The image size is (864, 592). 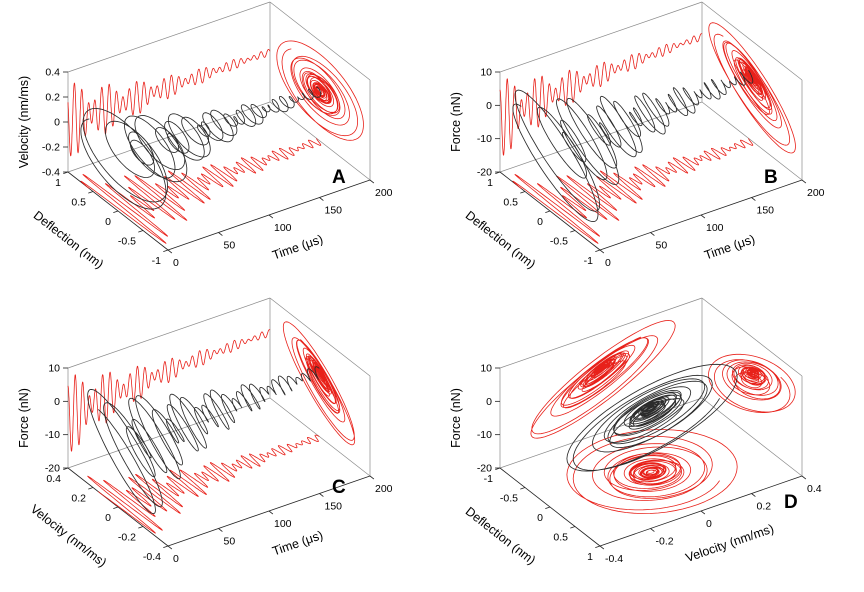 What do you see at coordinates (771, 177) in the screenshot?
I see `panel-letter-b: B` at bounding box center [771, 177].